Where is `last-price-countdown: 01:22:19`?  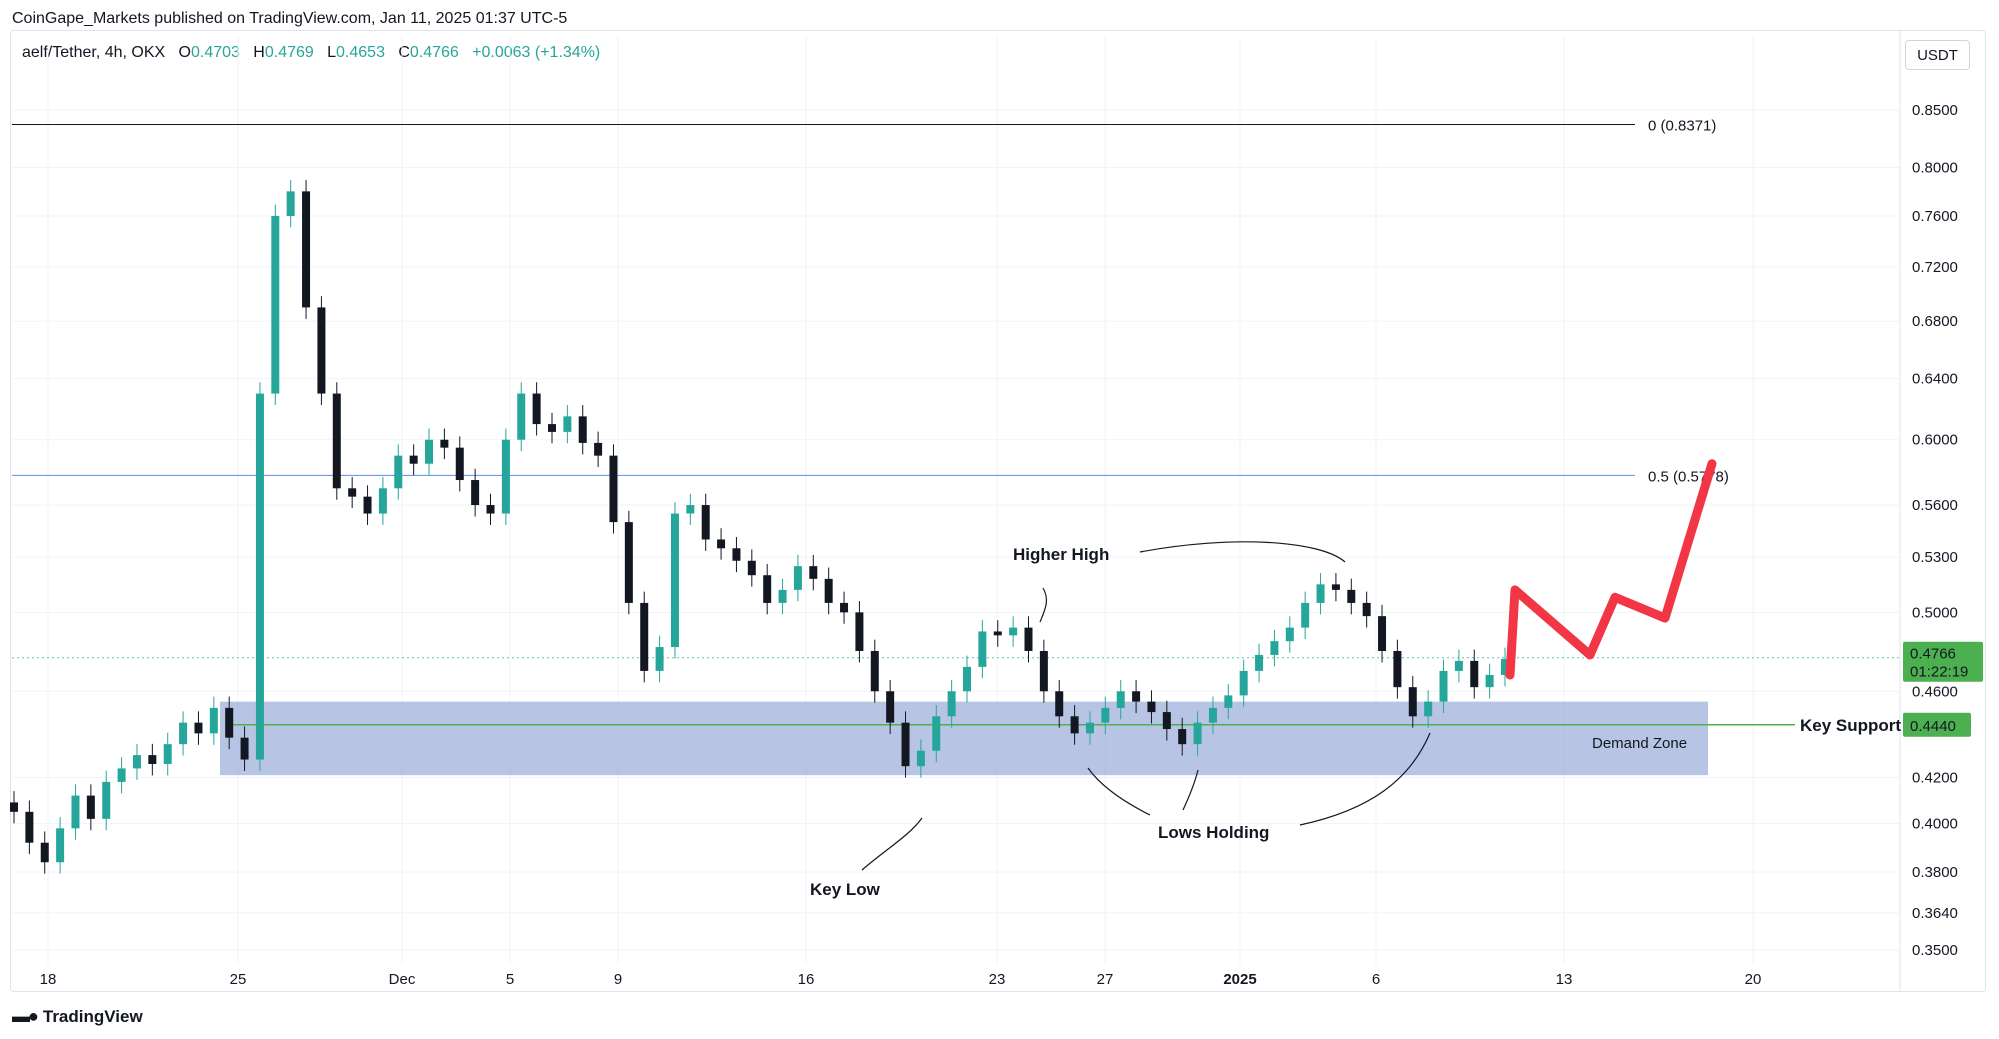
last-price-countdown: 01:22:19 is located at coordinates (1939, 672).